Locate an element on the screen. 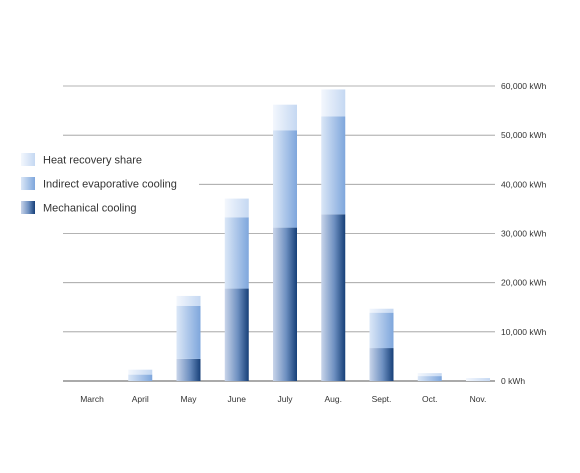  x-tick-label: Oct. is located at coordinates (430, 399).